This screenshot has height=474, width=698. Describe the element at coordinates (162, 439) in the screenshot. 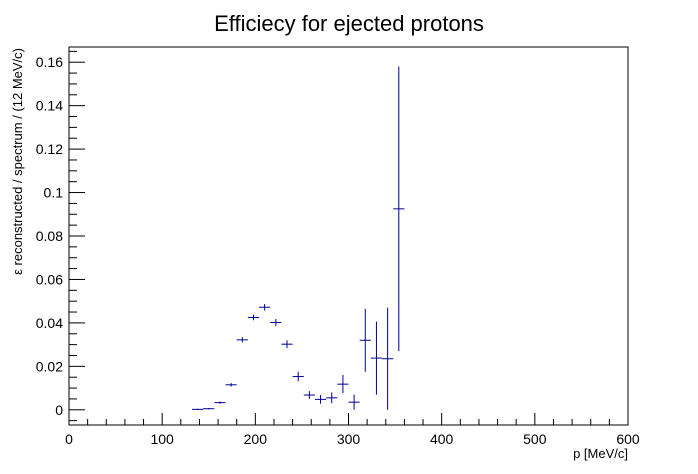

I see `x-tick-label: 100` at that location.